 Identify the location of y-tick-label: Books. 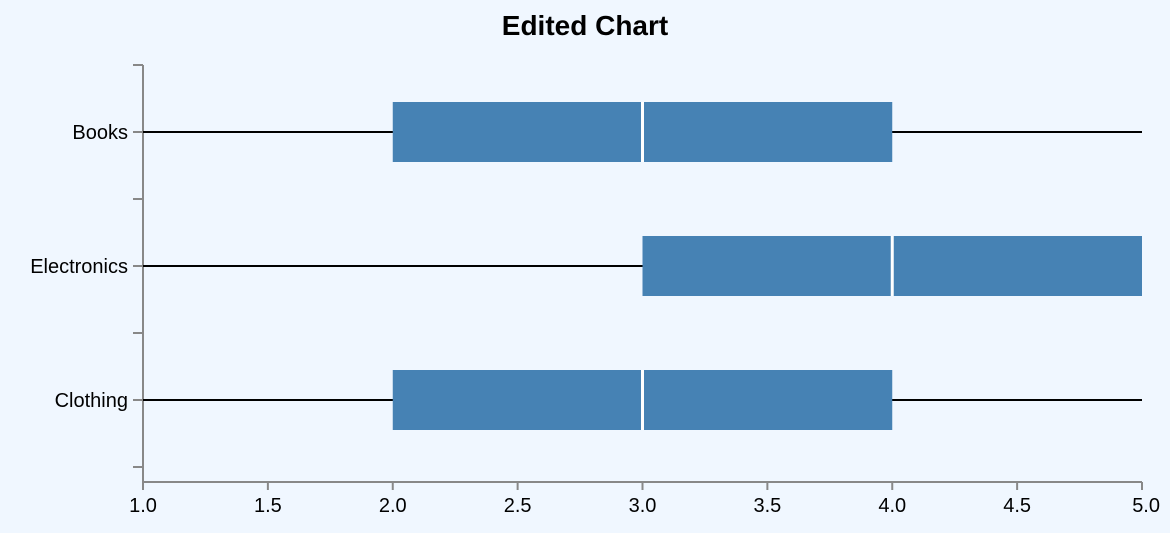
(100, 133).